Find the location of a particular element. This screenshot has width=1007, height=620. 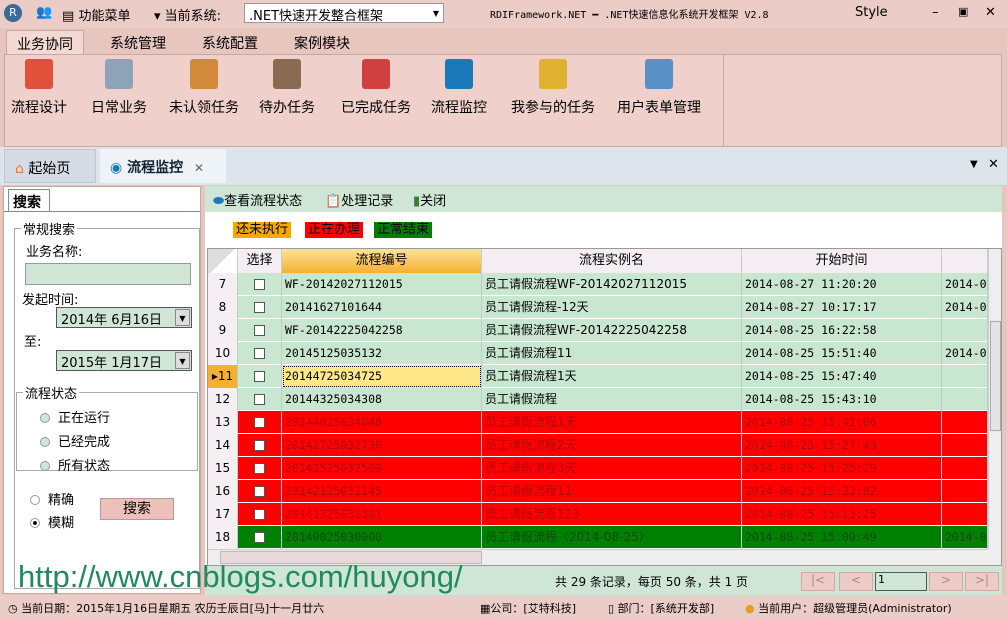

chevron-down-icon: ▼ is located at coordinates (182, 317).